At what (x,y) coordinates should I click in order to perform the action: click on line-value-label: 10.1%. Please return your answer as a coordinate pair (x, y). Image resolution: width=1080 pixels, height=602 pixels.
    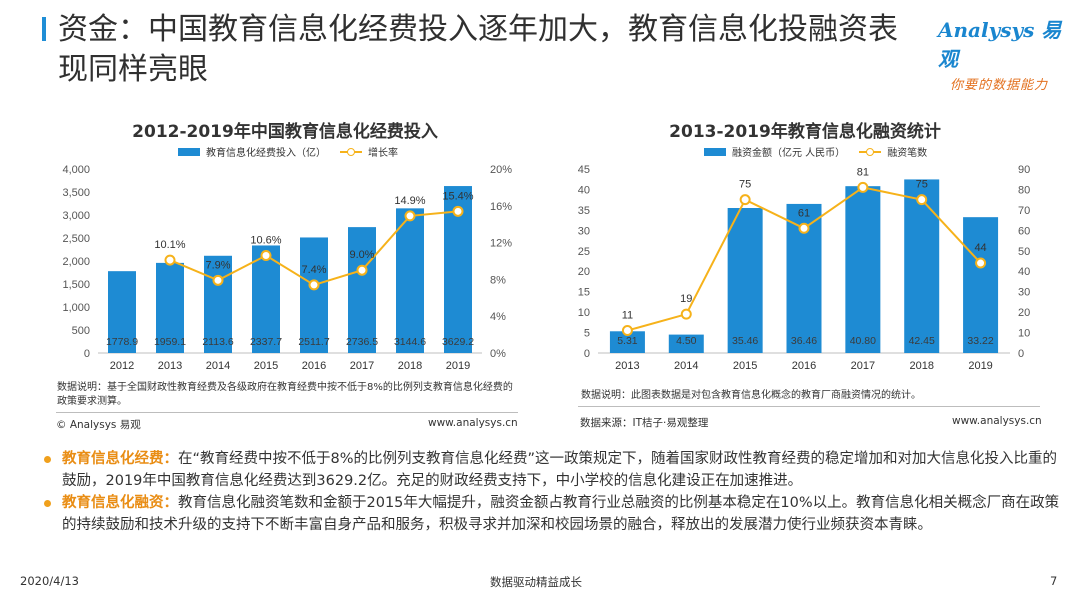
    Looking at the image, I should click on (169, 245).